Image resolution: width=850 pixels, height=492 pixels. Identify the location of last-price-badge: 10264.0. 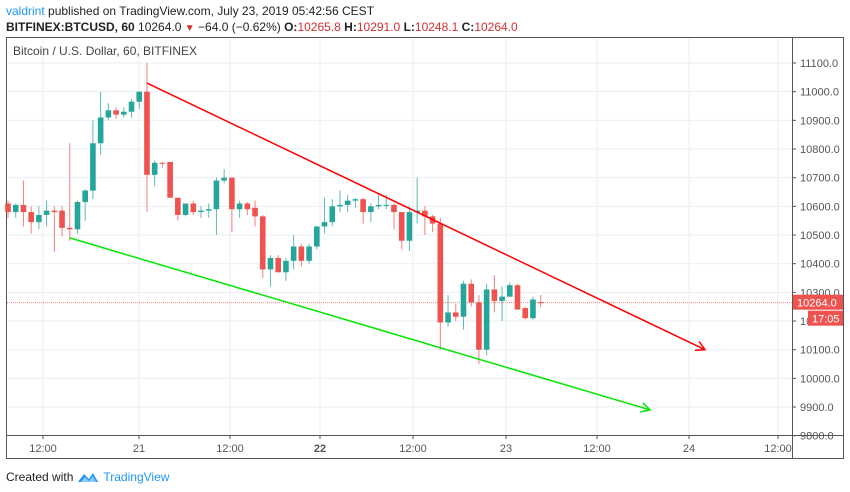
(818, 302).